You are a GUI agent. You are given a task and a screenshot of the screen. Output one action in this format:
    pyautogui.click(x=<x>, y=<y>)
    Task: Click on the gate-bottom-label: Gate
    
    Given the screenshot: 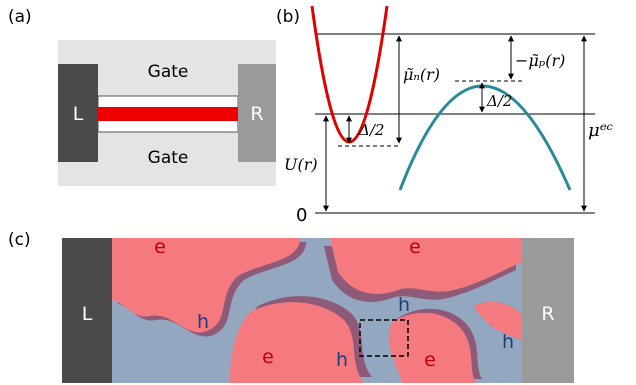 What is the action you would take?
    pyautogui.click(x=168, y=158)
    